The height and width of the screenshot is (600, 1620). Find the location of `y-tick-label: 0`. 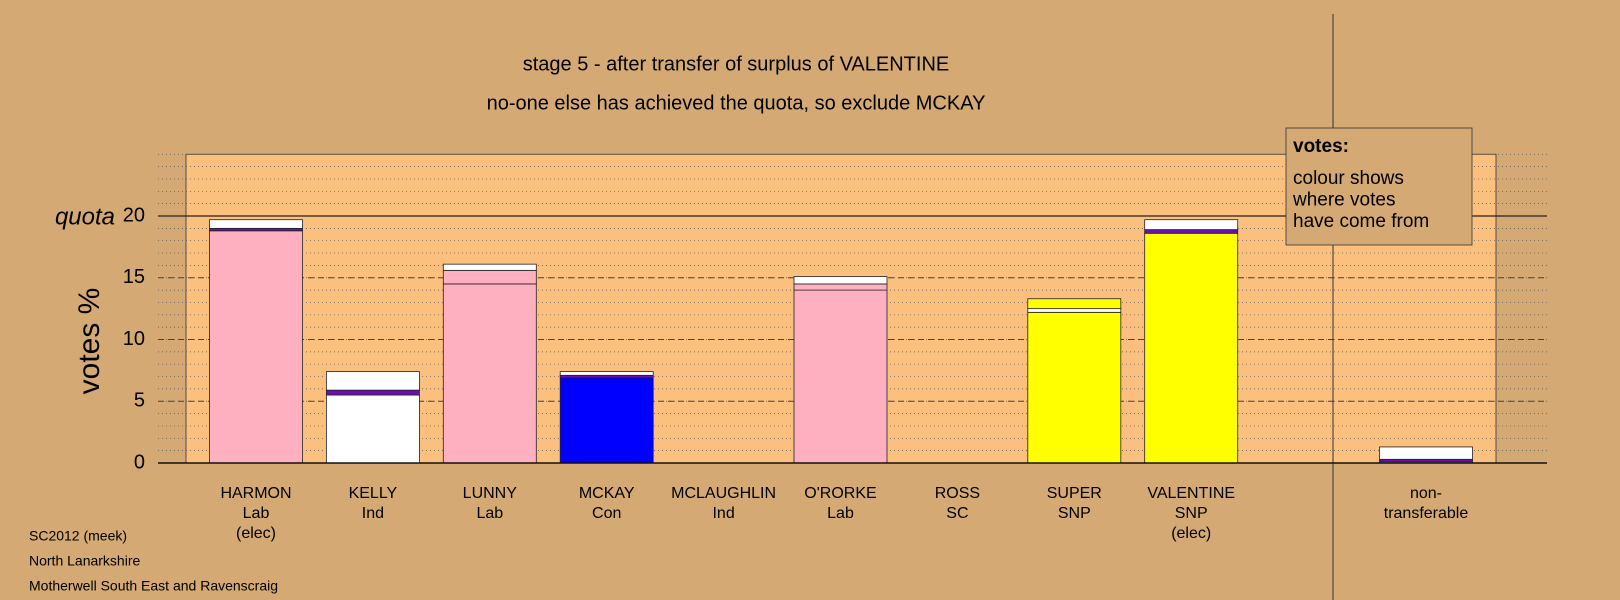

y-tick-label: 0 is located at coordinates (139, 462).